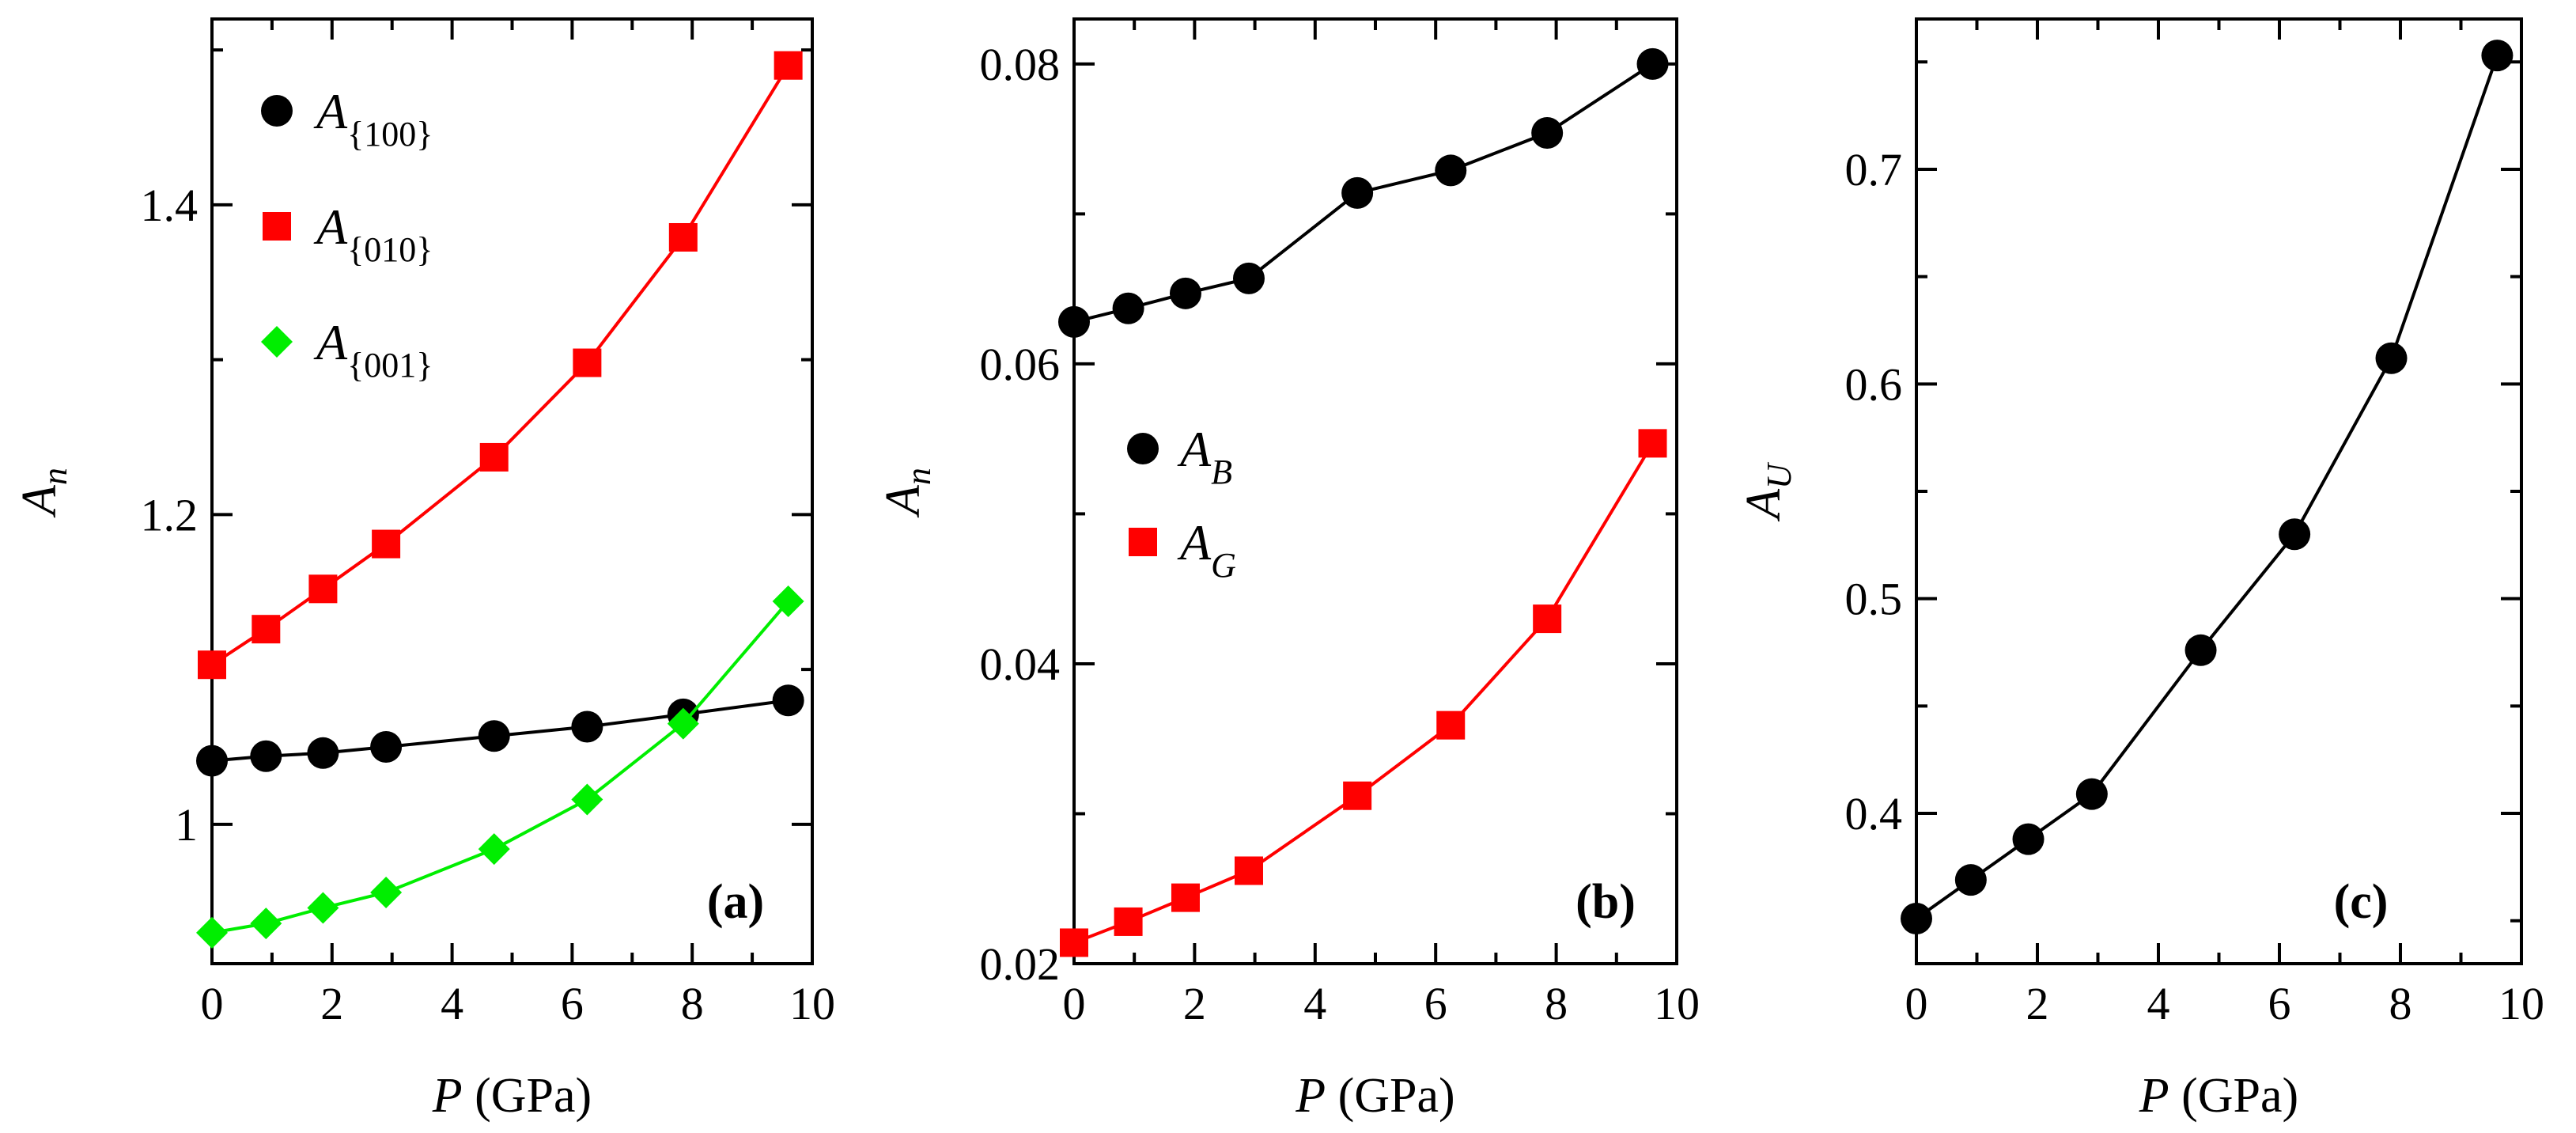 The height and width of the screenshot is (1133, 2576). Describe the element at coordinates (2362, 902) in the screenshot. I see `panel-tag: (c)` at that location.